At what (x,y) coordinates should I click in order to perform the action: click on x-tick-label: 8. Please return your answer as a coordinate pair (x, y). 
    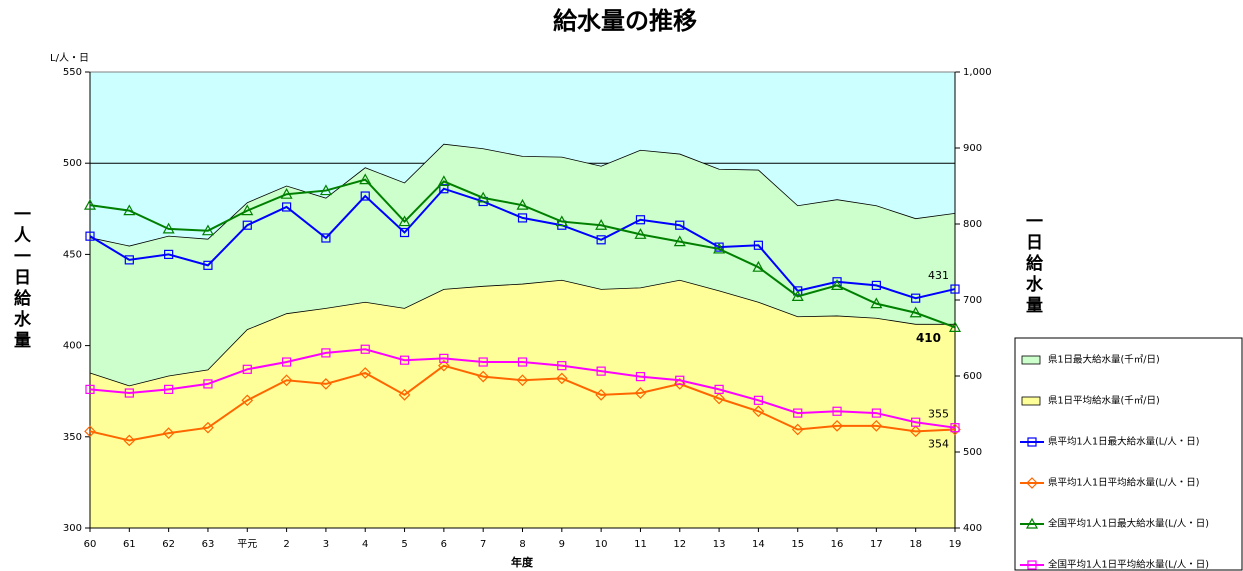
    Looking at the image, I should click on (522, 544).